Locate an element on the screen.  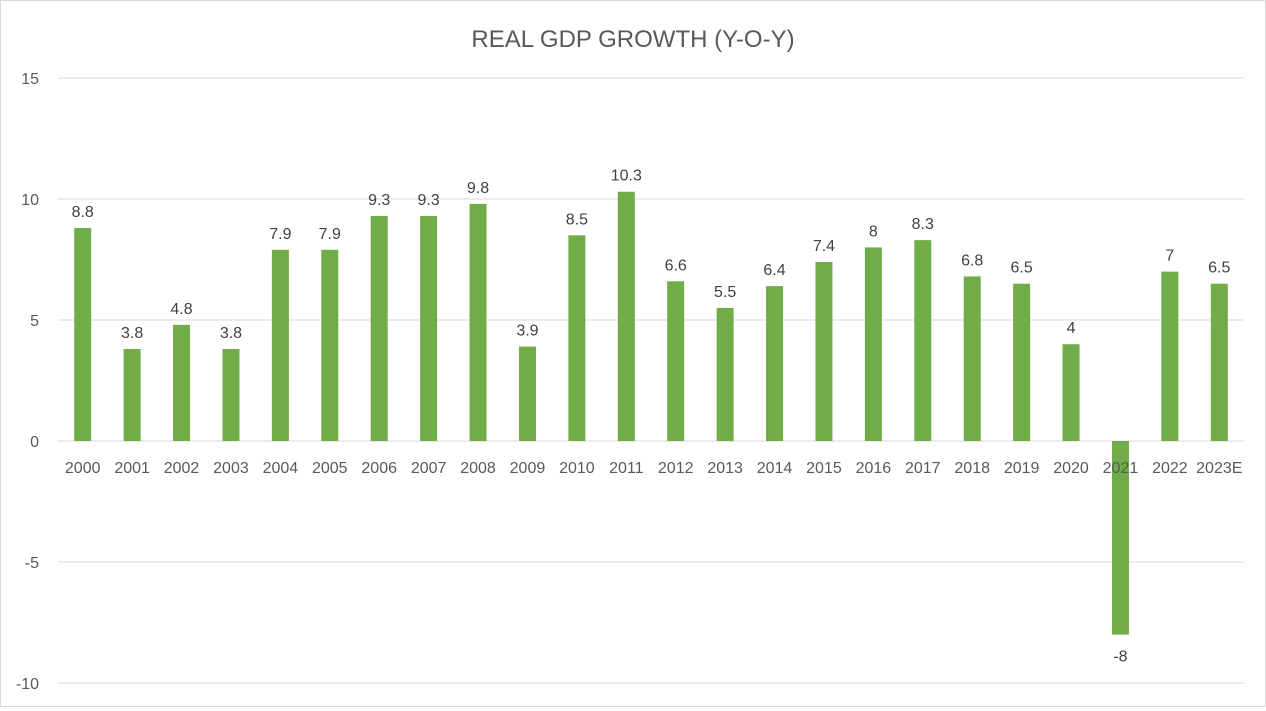
x-tick-label: 2021 is located at coordinates (1121, 468).